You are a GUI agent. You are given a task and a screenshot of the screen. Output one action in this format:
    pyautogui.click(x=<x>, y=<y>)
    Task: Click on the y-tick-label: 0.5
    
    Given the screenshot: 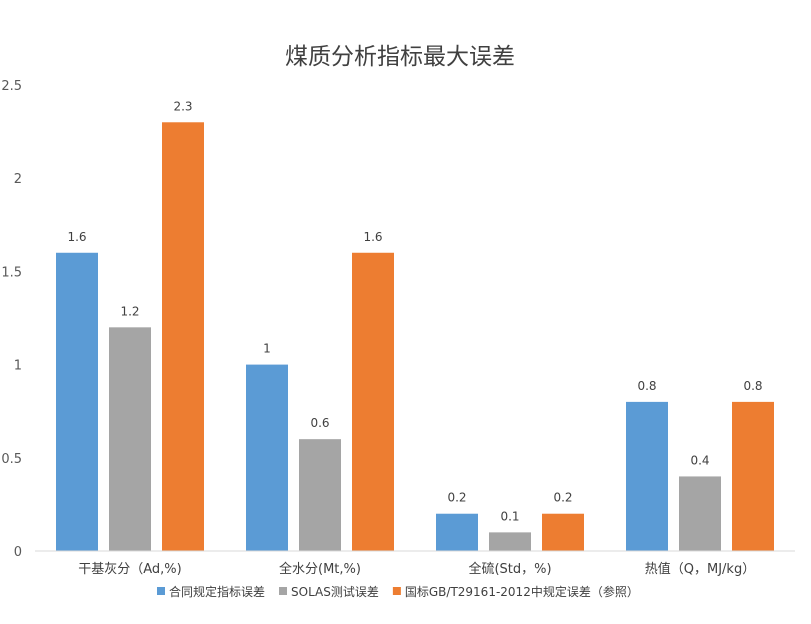 What is the action you would take?
    pyautogui.click(x=11, y=459)
    